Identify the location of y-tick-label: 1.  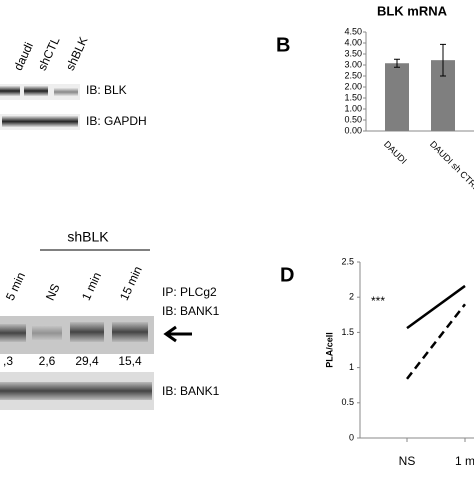
(351, 367).